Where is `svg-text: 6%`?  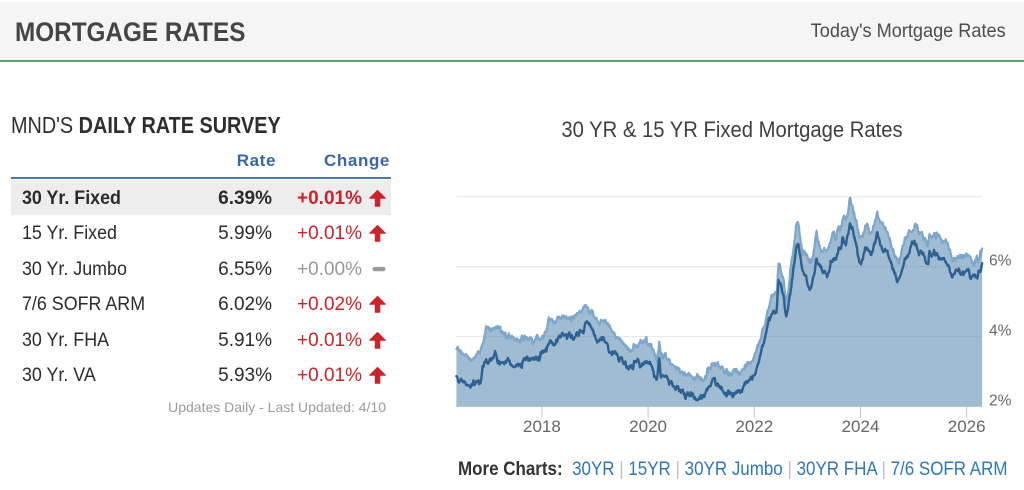 svg-text: 6% is located at coordinates (1000, 261).